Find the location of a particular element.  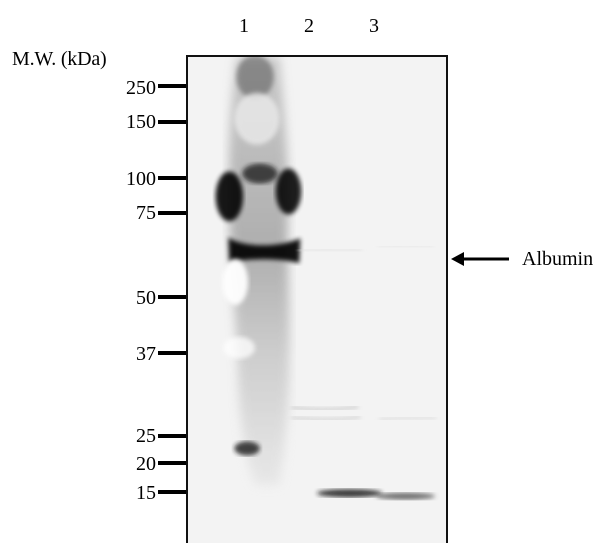

lane-1-mid-band is located at coordinates (260, 173).